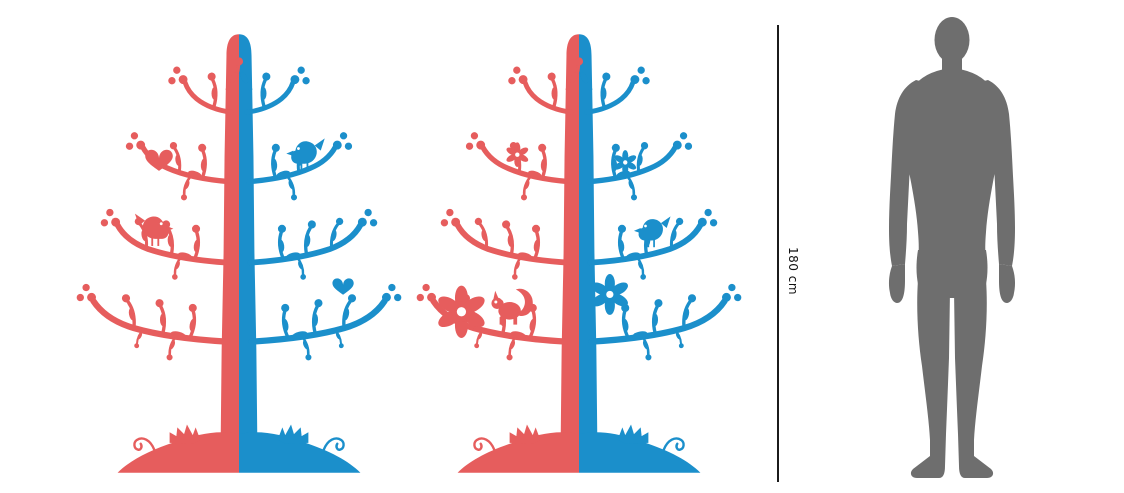 This screenshot has width=1124, height=493. I want to click on scale-label: 180 cm, so click(793, 271).